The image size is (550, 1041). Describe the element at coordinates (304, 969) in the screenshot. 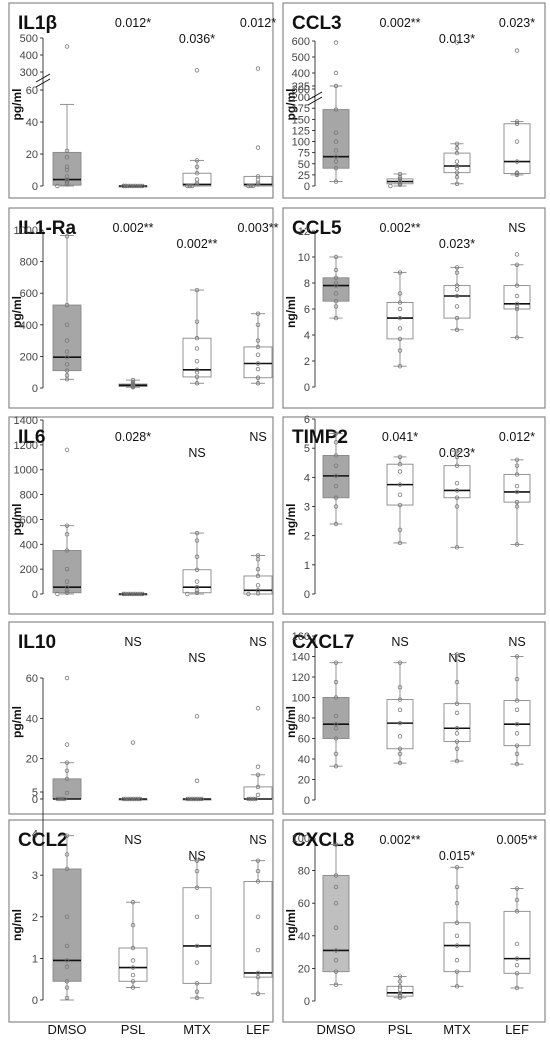

I see `y-tick-label: 20` at that location.